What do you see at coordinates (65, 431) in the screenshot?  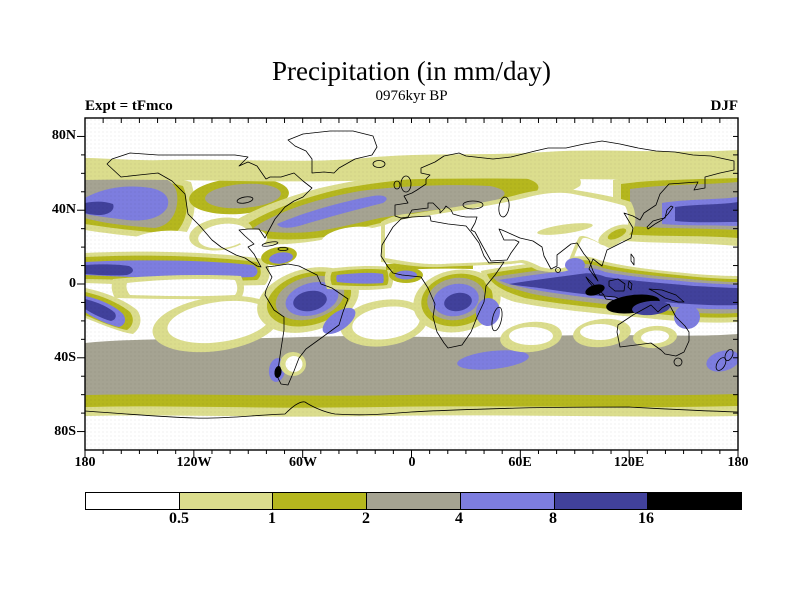 I see `lat-tick-label-80s: 80S` at bounding box center [65, 431].